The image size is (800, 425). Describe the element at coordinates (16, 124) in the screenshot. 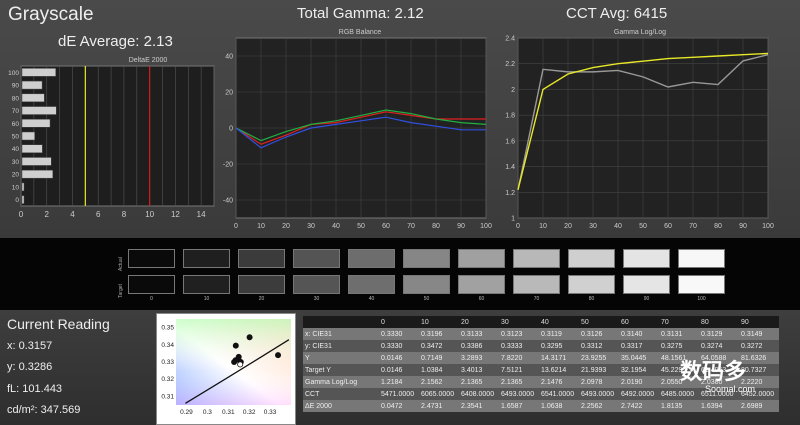

I see `y-tick-label: 60` at that location.